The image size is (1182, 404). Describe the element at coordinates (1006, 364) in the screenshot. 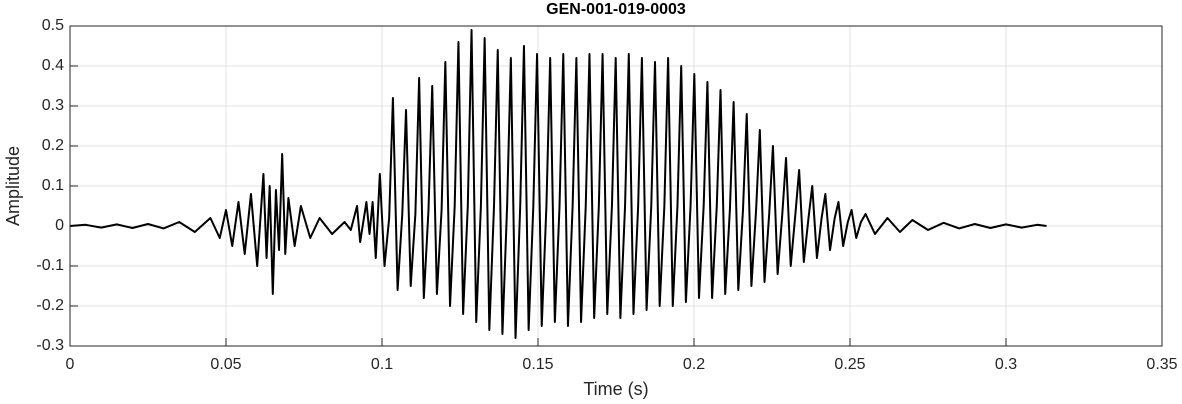

I see `x-tick-label: 0.3` at that location.